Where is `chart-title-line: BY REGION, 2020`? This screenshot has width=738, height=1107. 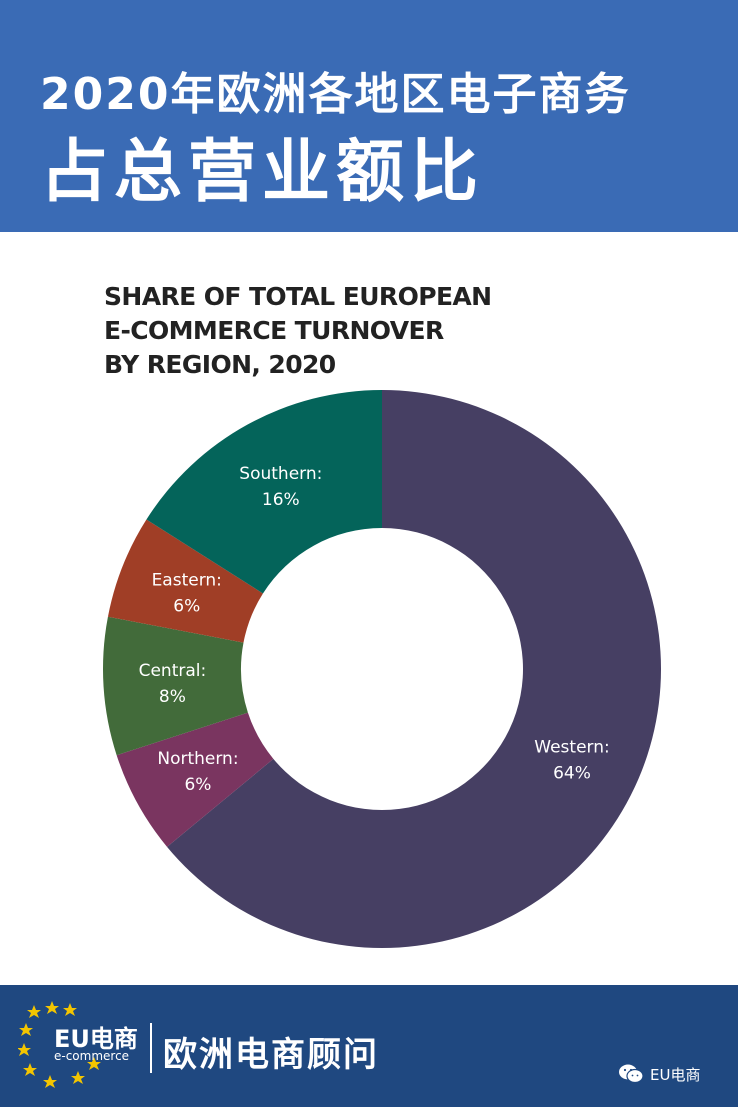 chart-title-line: BY REGION, 2020 is located at coordinates (220, 364).